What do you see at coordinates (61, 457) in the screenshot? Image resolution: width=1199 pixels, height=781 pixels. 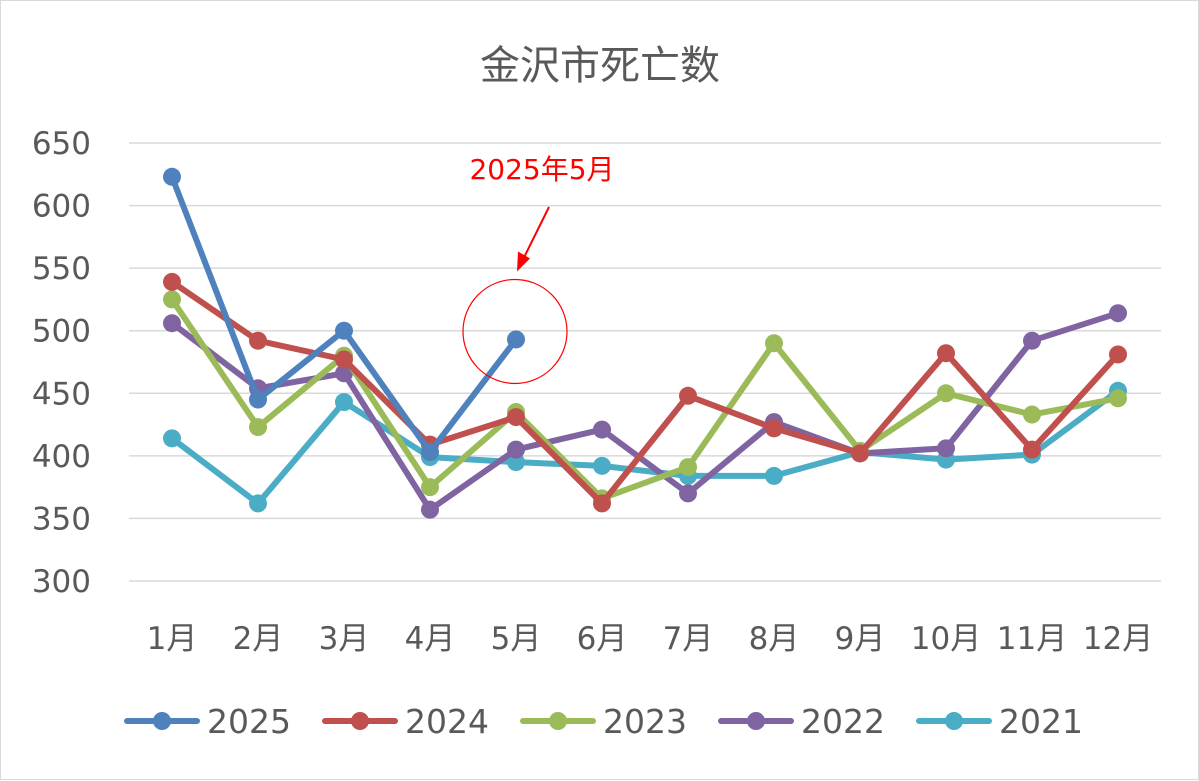 I see `y-tick-label: 400` at bounding box center [61, 457].